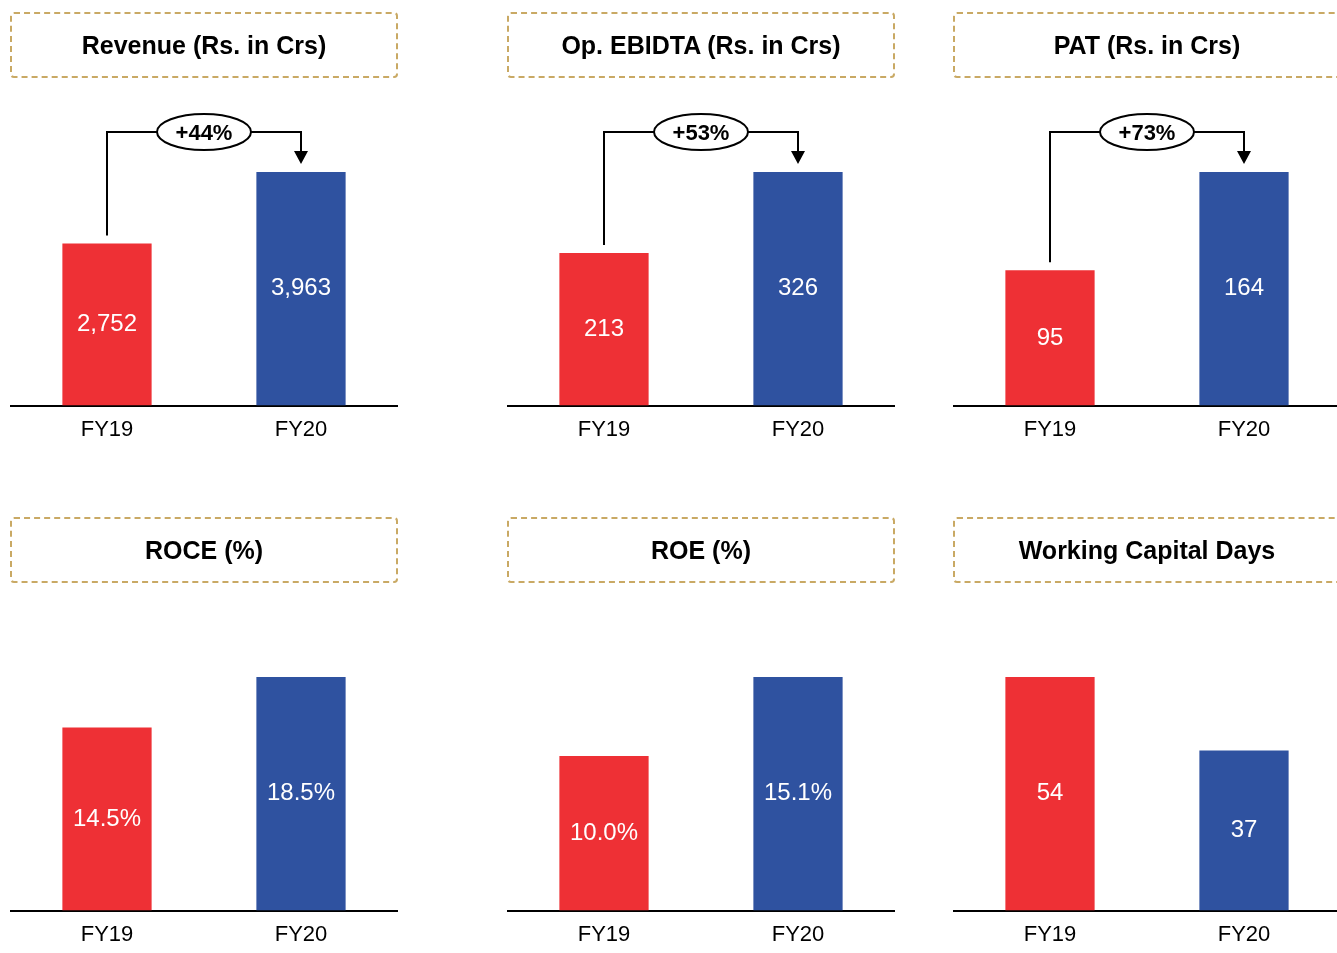  Describe the element at coordinates (1050, 336) in the screenshot. I see `data-label: 95` at that location.